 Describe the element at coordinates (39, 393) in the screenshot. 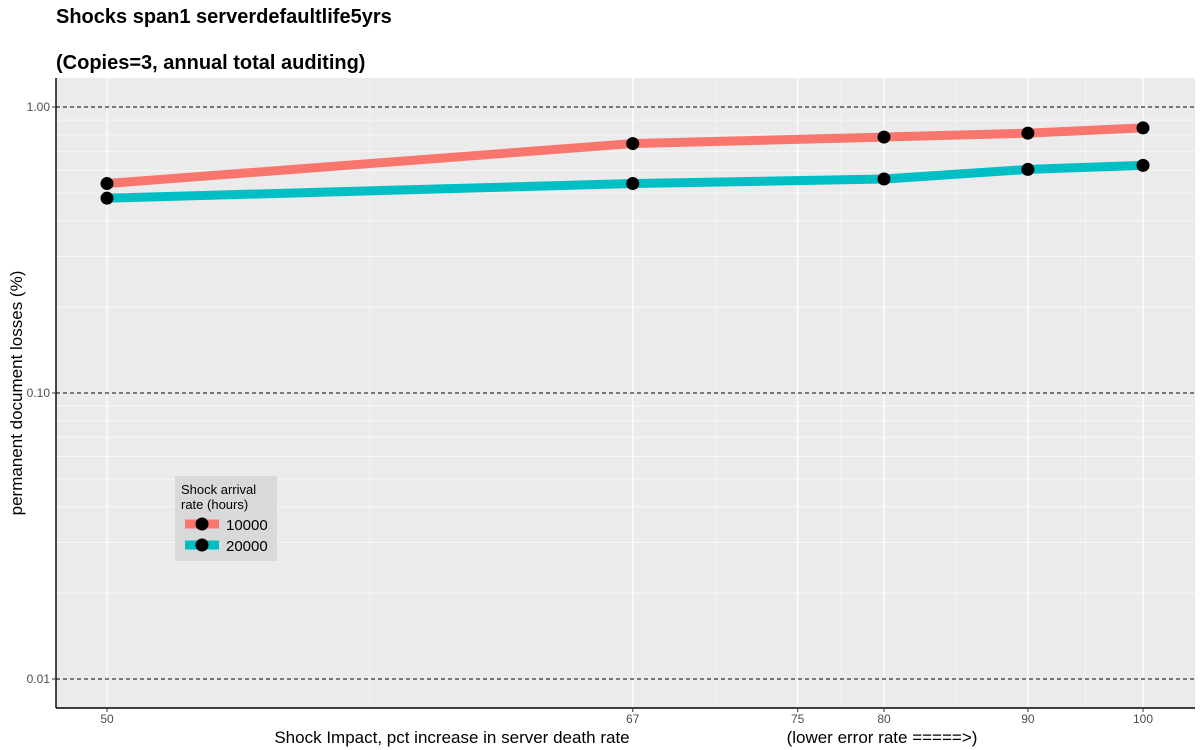

I see `y-tick-label: 0.10` at that location.